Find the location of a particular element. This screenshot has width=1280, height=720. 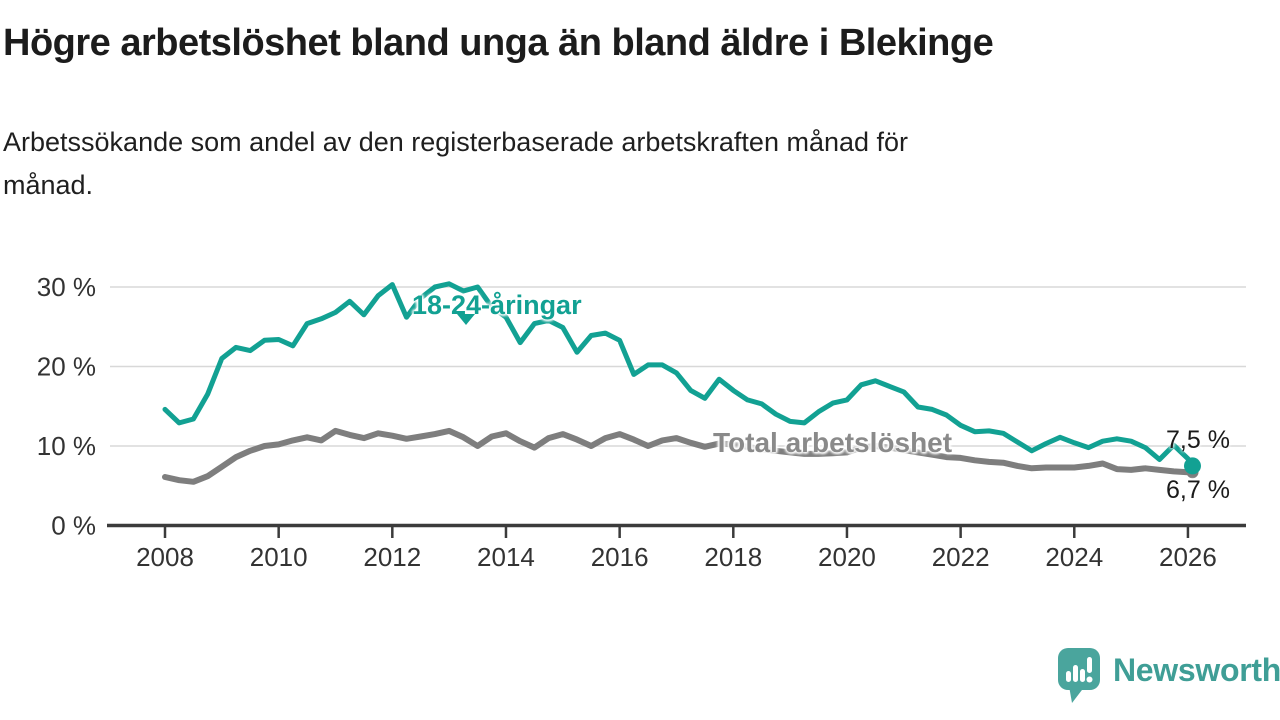

x-axis-tick-label: 2010 is located at coordinates (279, 557).